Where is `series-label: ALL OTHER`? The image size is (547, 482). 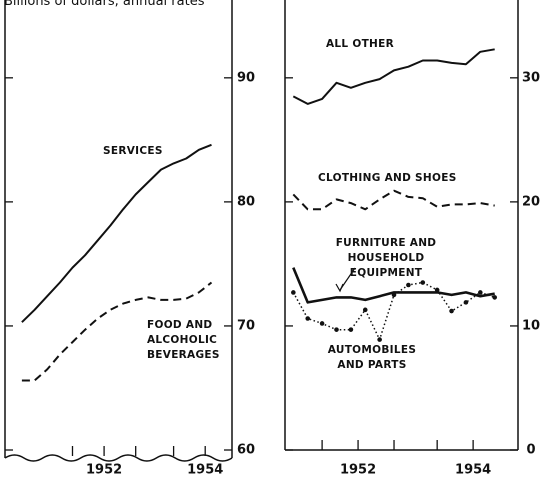
series-label: ALL OTHER is located at coordinates (360, 44).